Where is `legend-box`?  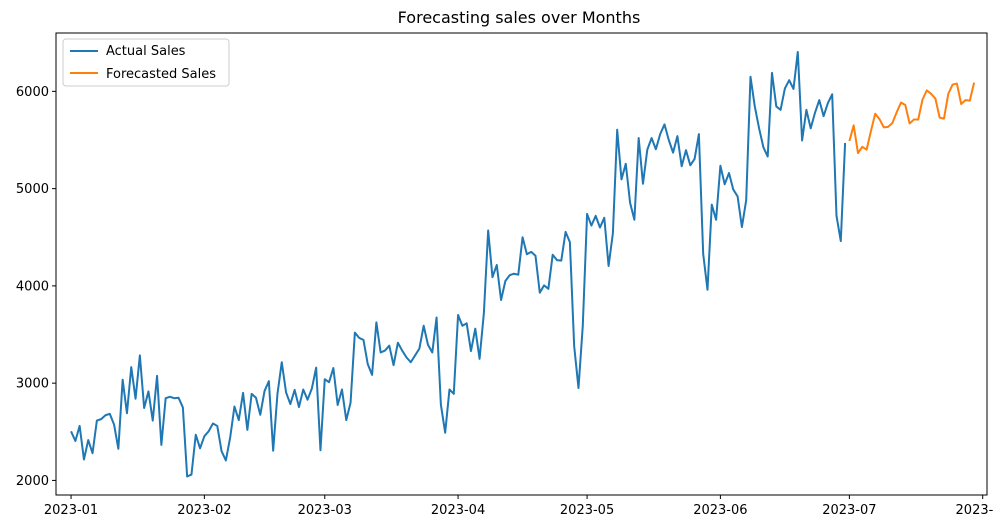
legend-box is located at coordinates (146, 62).